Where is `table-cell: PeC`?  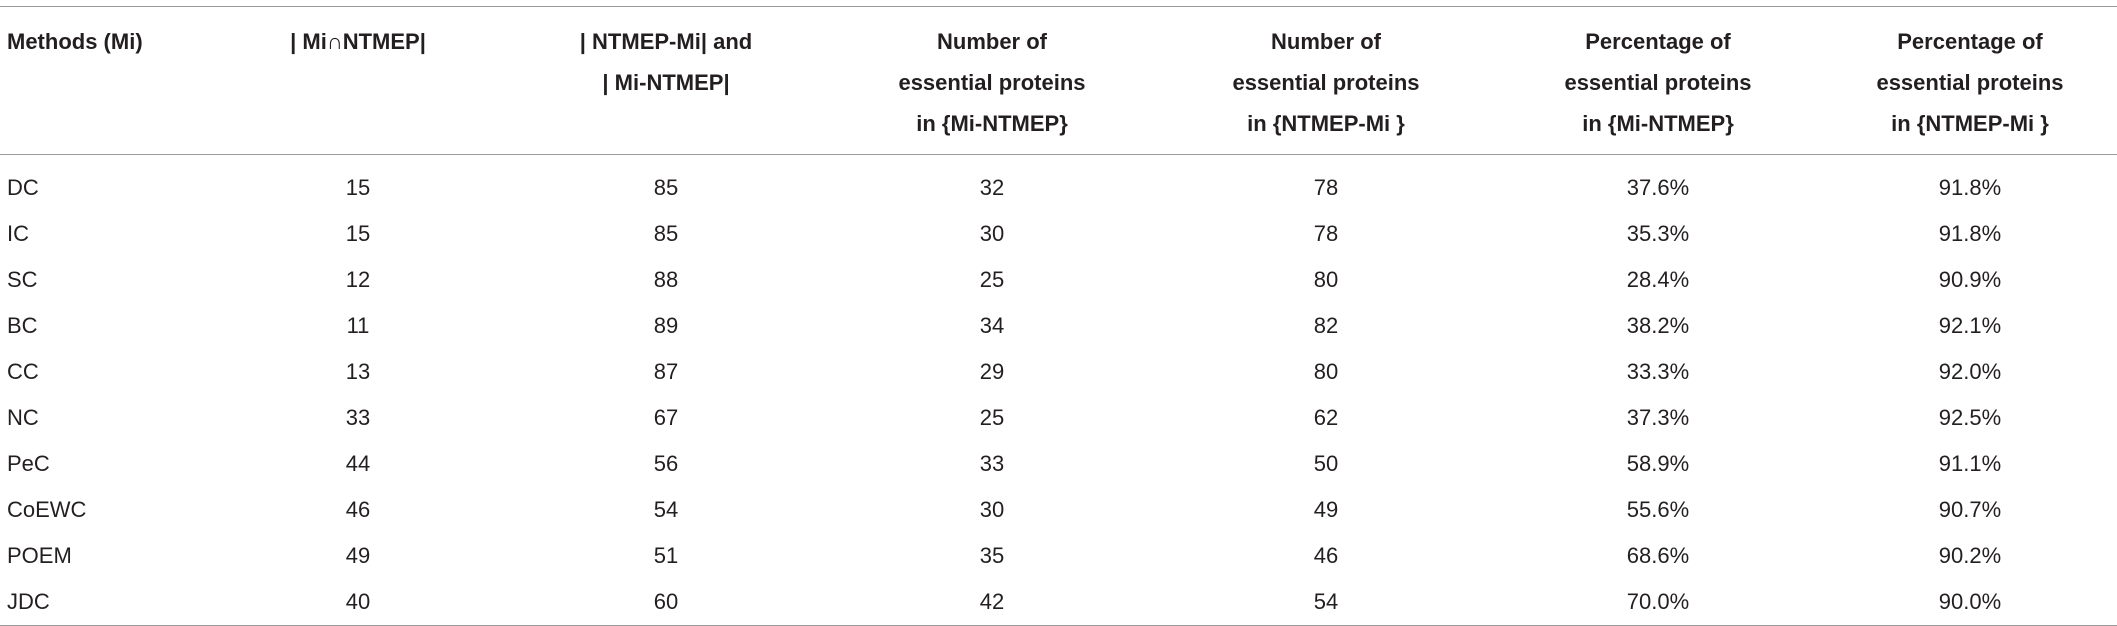
table-cell: PeC is located at coordinates (28, 463).